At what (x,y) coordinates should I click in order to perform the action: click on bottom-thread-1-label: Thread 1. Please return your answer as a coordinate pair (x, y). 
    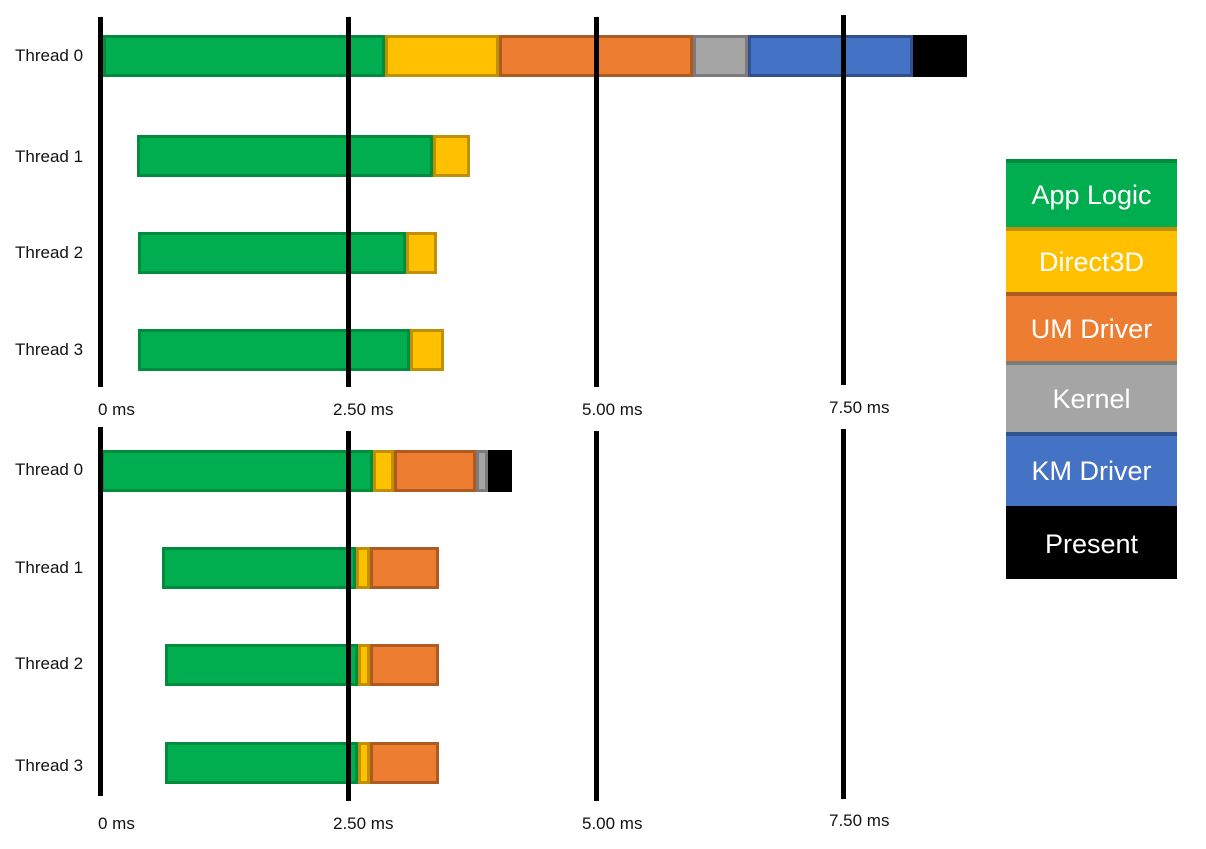
    Looking at the image, I should click on (49, 567).